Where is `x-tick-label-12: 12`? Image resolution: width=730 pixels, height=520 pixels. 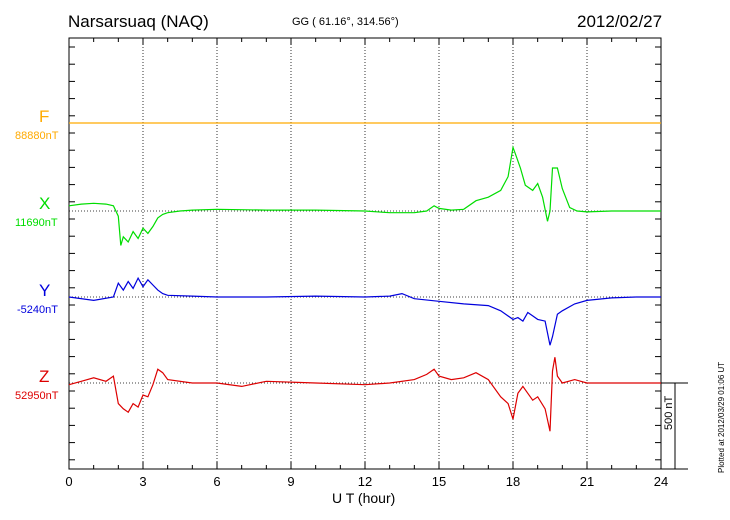 x-tick-label-12: 12 is located at coordinates (365, 481).